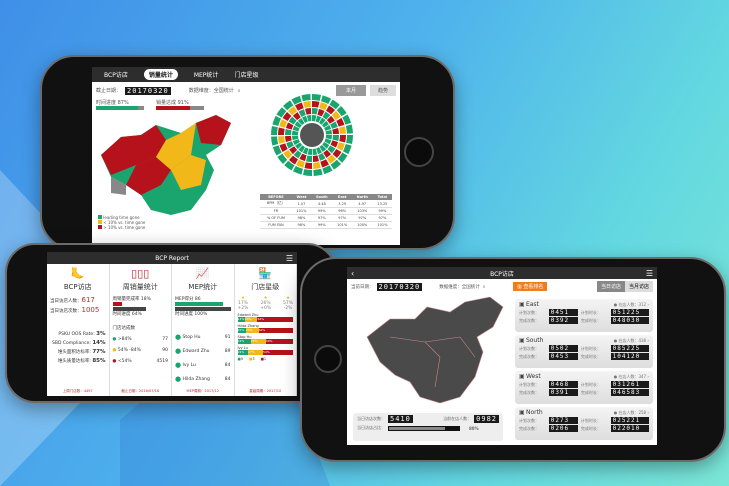 The width and height of the screenshot is (729, 486). I want to click on tab-3: 门店星级, so click(246, 75).